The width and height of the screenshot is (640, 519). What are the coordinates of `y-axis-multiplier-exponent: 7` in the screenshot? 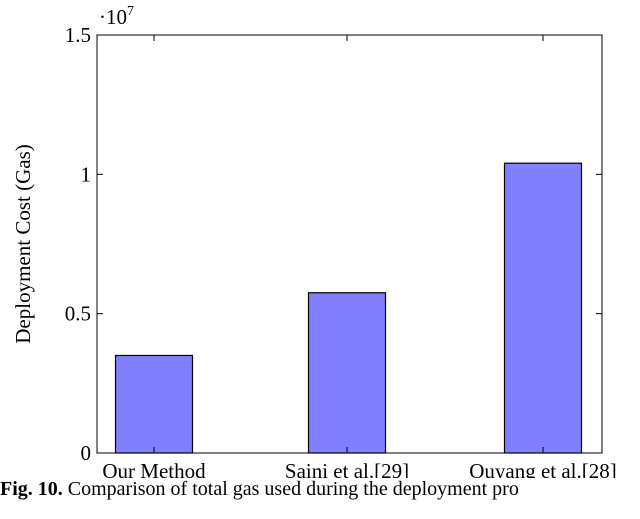 It's located at (130, 11).